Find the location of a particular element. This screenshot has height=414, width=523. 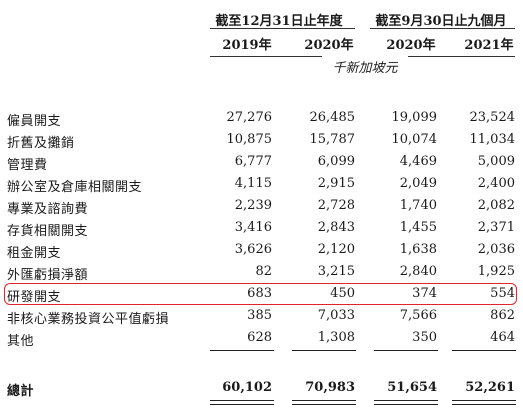

cell-value: 385 is located at coordinates (259, 315).